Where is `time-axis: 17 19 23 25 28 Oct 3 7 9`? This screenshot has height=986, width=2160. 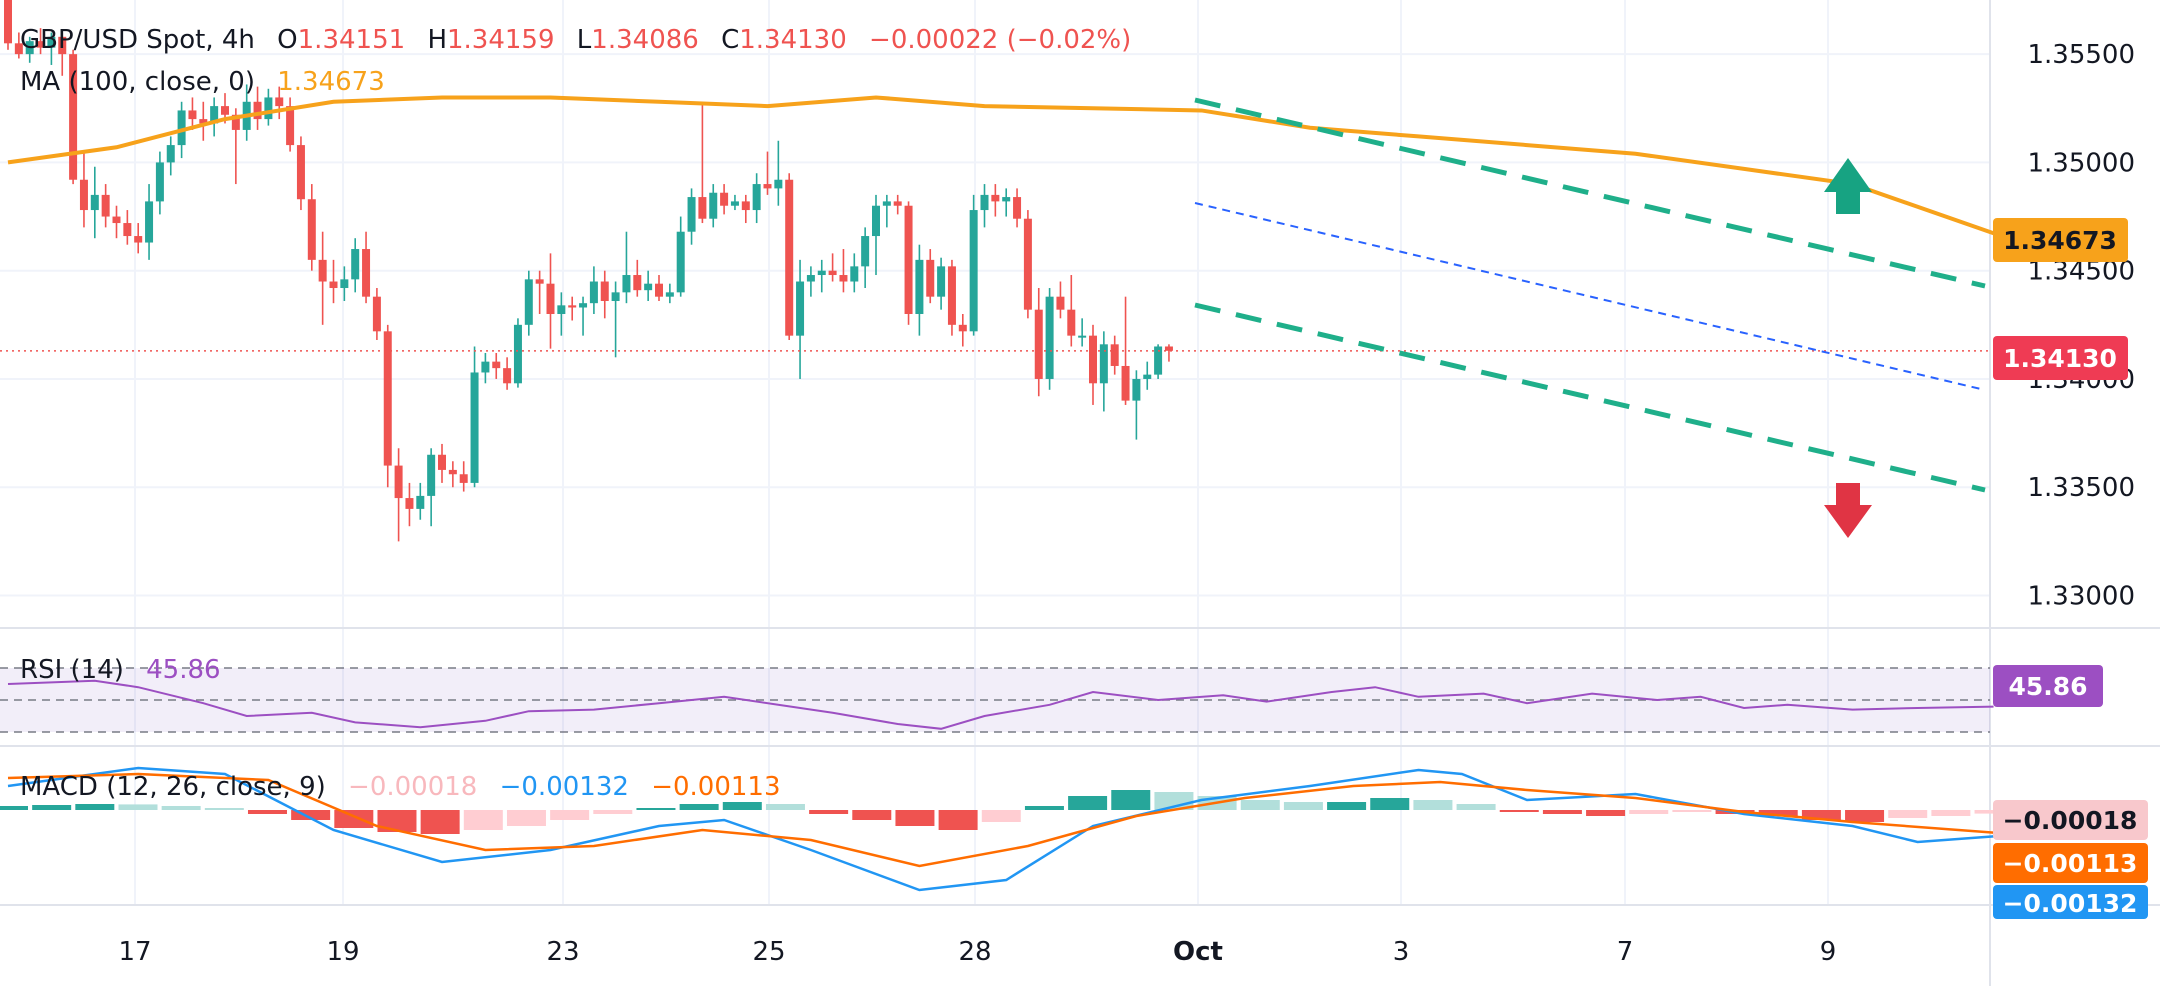 time-axis: 17 19 23 25 28 Oct 3 7 9 is located at coordinates (977, 952).